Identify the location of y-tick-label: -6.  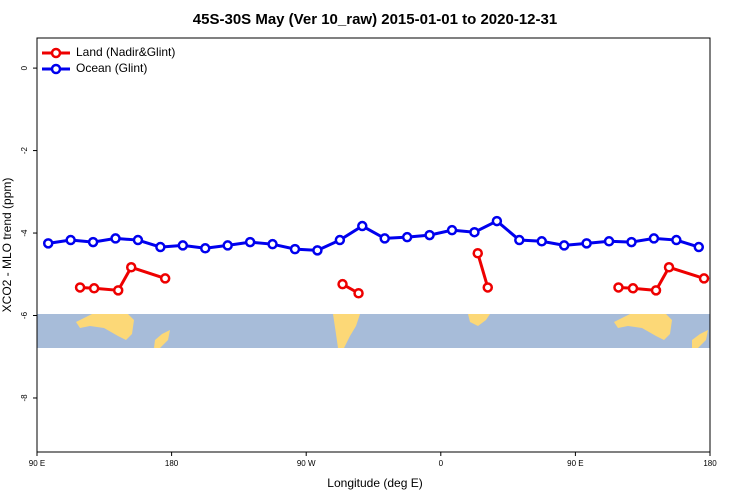
(24, 315).